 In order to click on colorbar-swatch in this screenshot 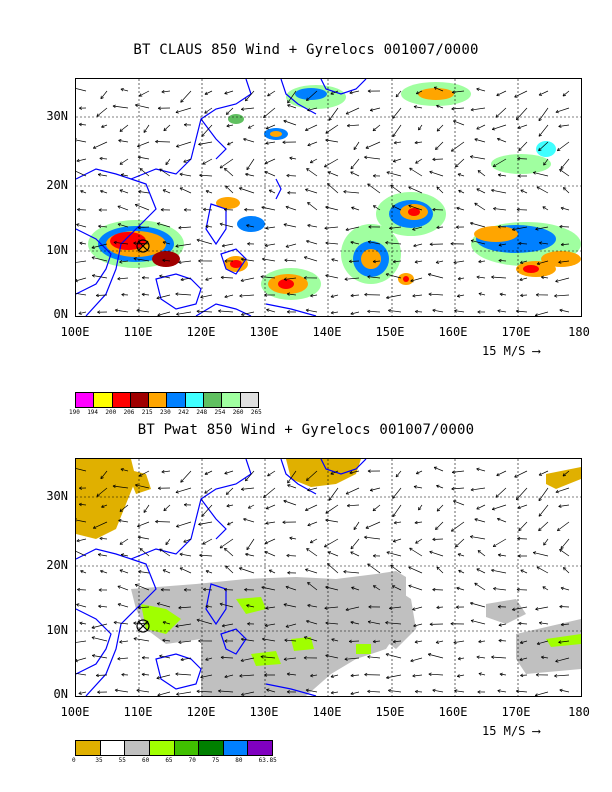, I will do `click(213, 400)`.